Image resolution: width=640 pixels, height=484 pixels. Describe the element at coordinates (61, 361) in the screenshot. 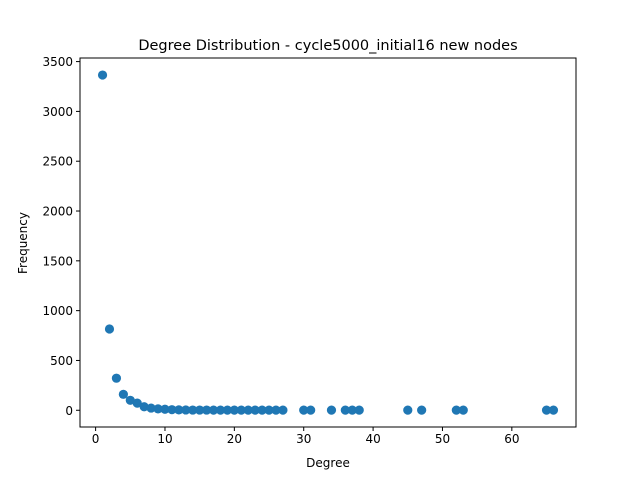

I see `y-tick-label: 500` at that location.